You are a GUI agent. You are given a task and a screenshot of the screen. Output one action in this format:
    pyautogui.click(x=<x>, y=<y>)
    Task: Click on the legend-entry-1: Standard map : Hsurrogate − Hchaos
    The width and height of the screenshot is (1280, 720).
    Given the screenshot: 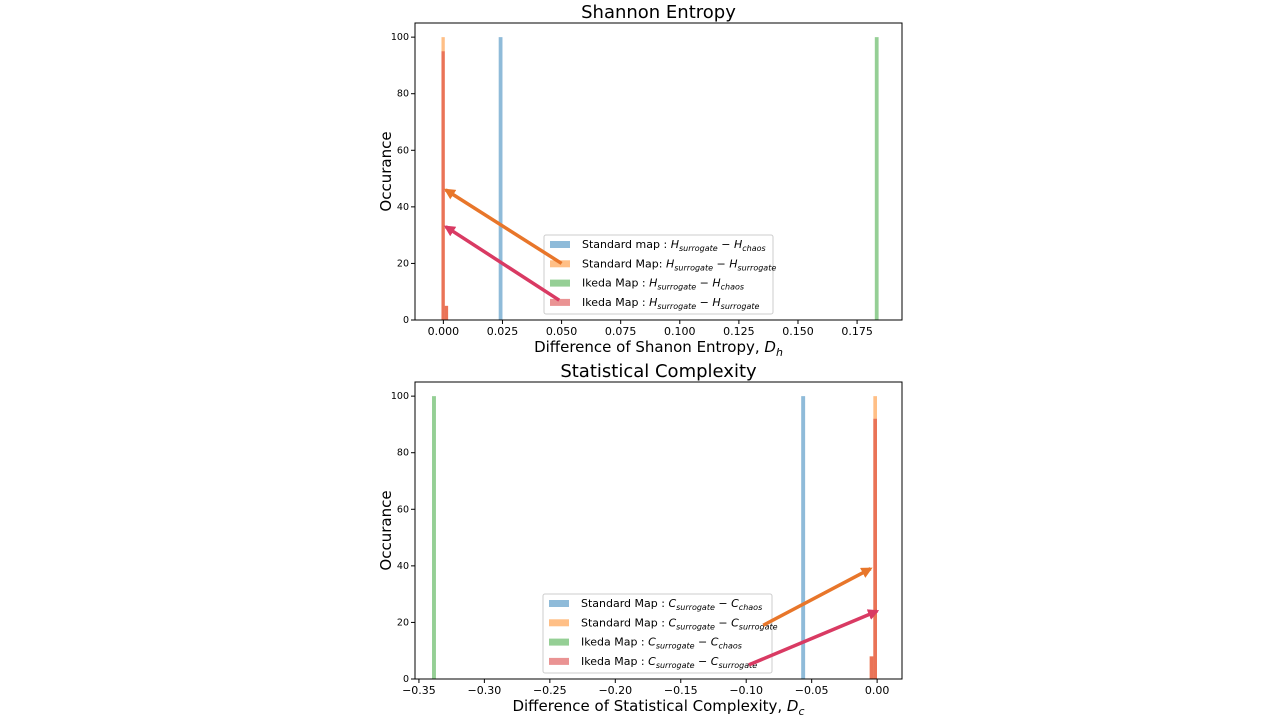 What is the action you would take?
    pyautogui.click(x=674, y=245)
    